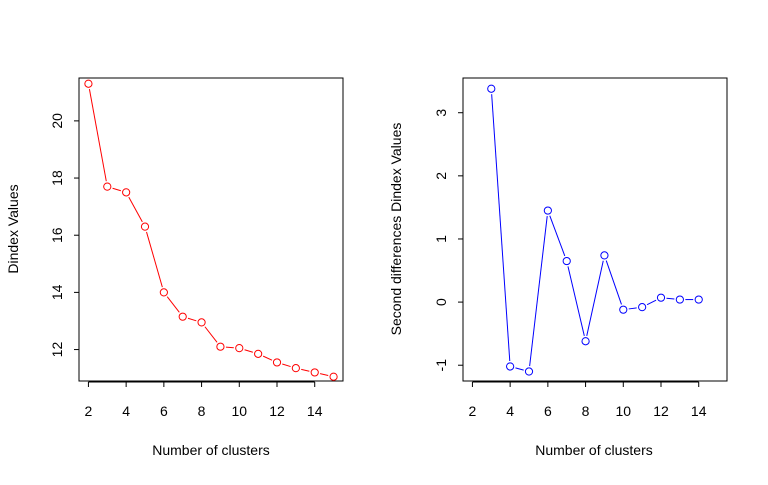 Image resolution: width=768 pixels, height=485 pixels. What do you see at coordinates (586, 411) in the screenshot?
I see `right-x-tick-label: 8` at bounding box center [586, 411].